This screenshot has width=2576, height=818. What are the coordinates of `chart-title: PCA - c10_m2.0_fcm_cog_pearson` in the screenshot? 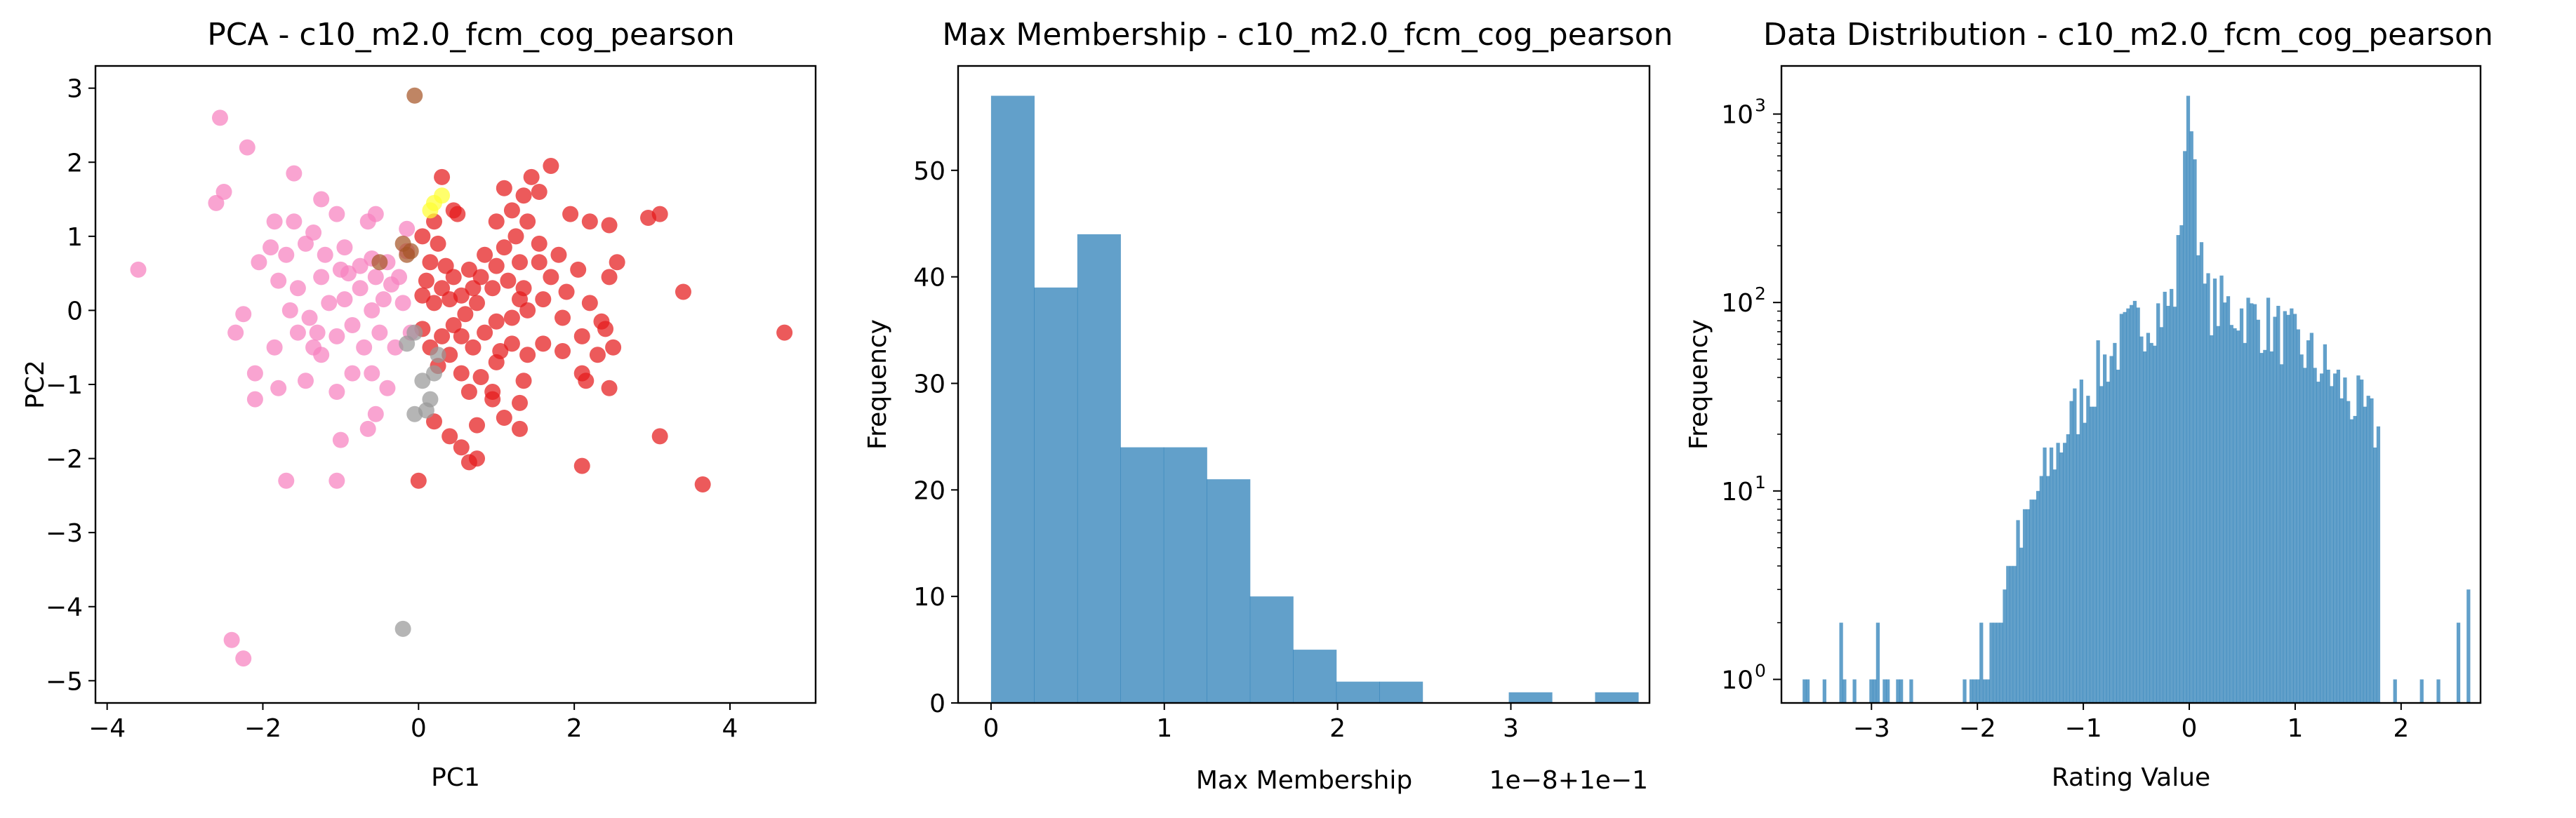 It's located at (471, 35).